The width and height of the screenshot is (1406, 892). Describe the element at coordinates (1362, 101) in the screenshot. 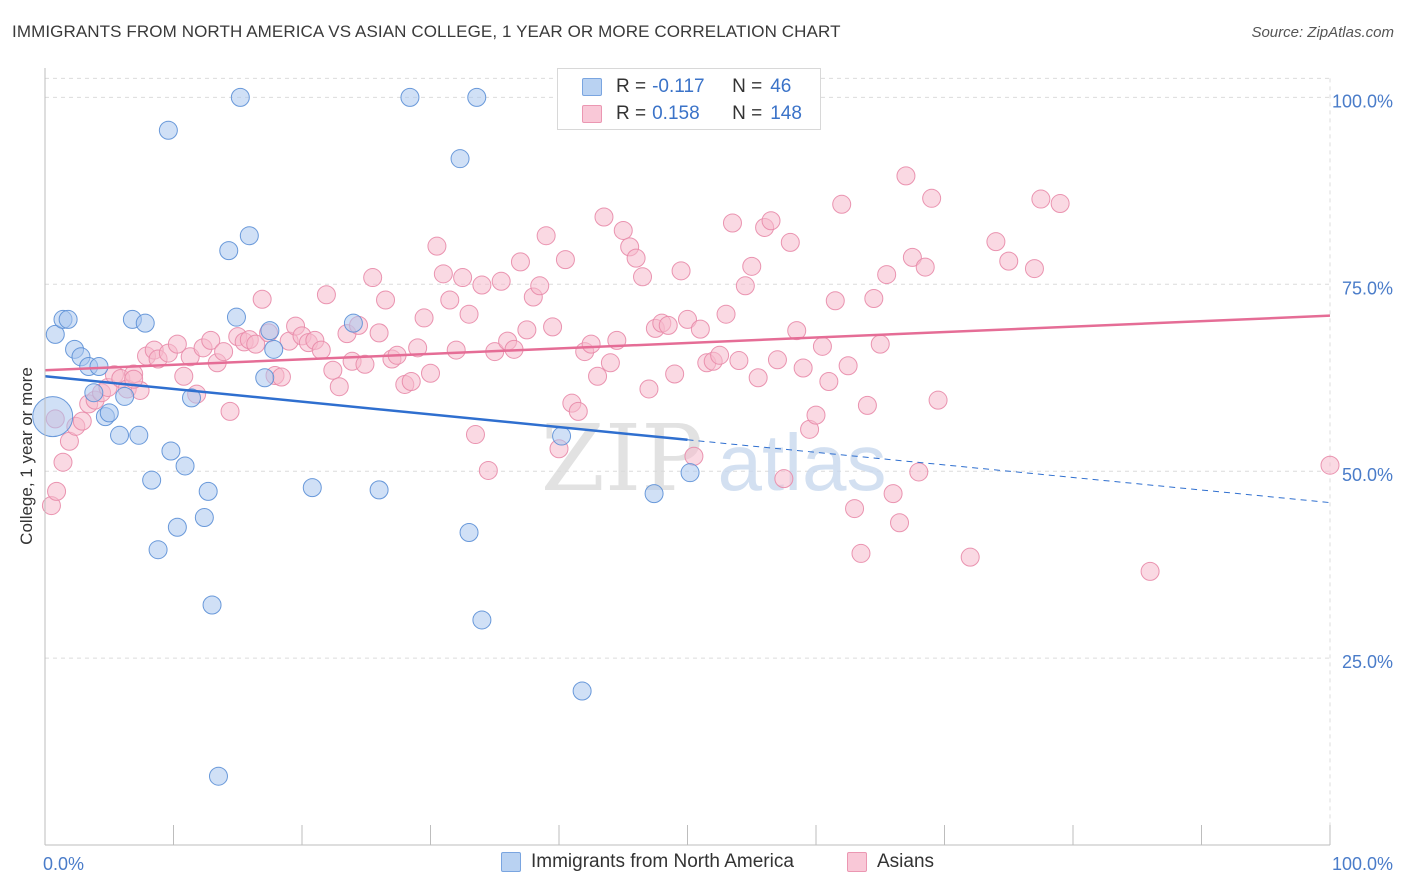

I see `y-tick-label: 100.0%` at that location.